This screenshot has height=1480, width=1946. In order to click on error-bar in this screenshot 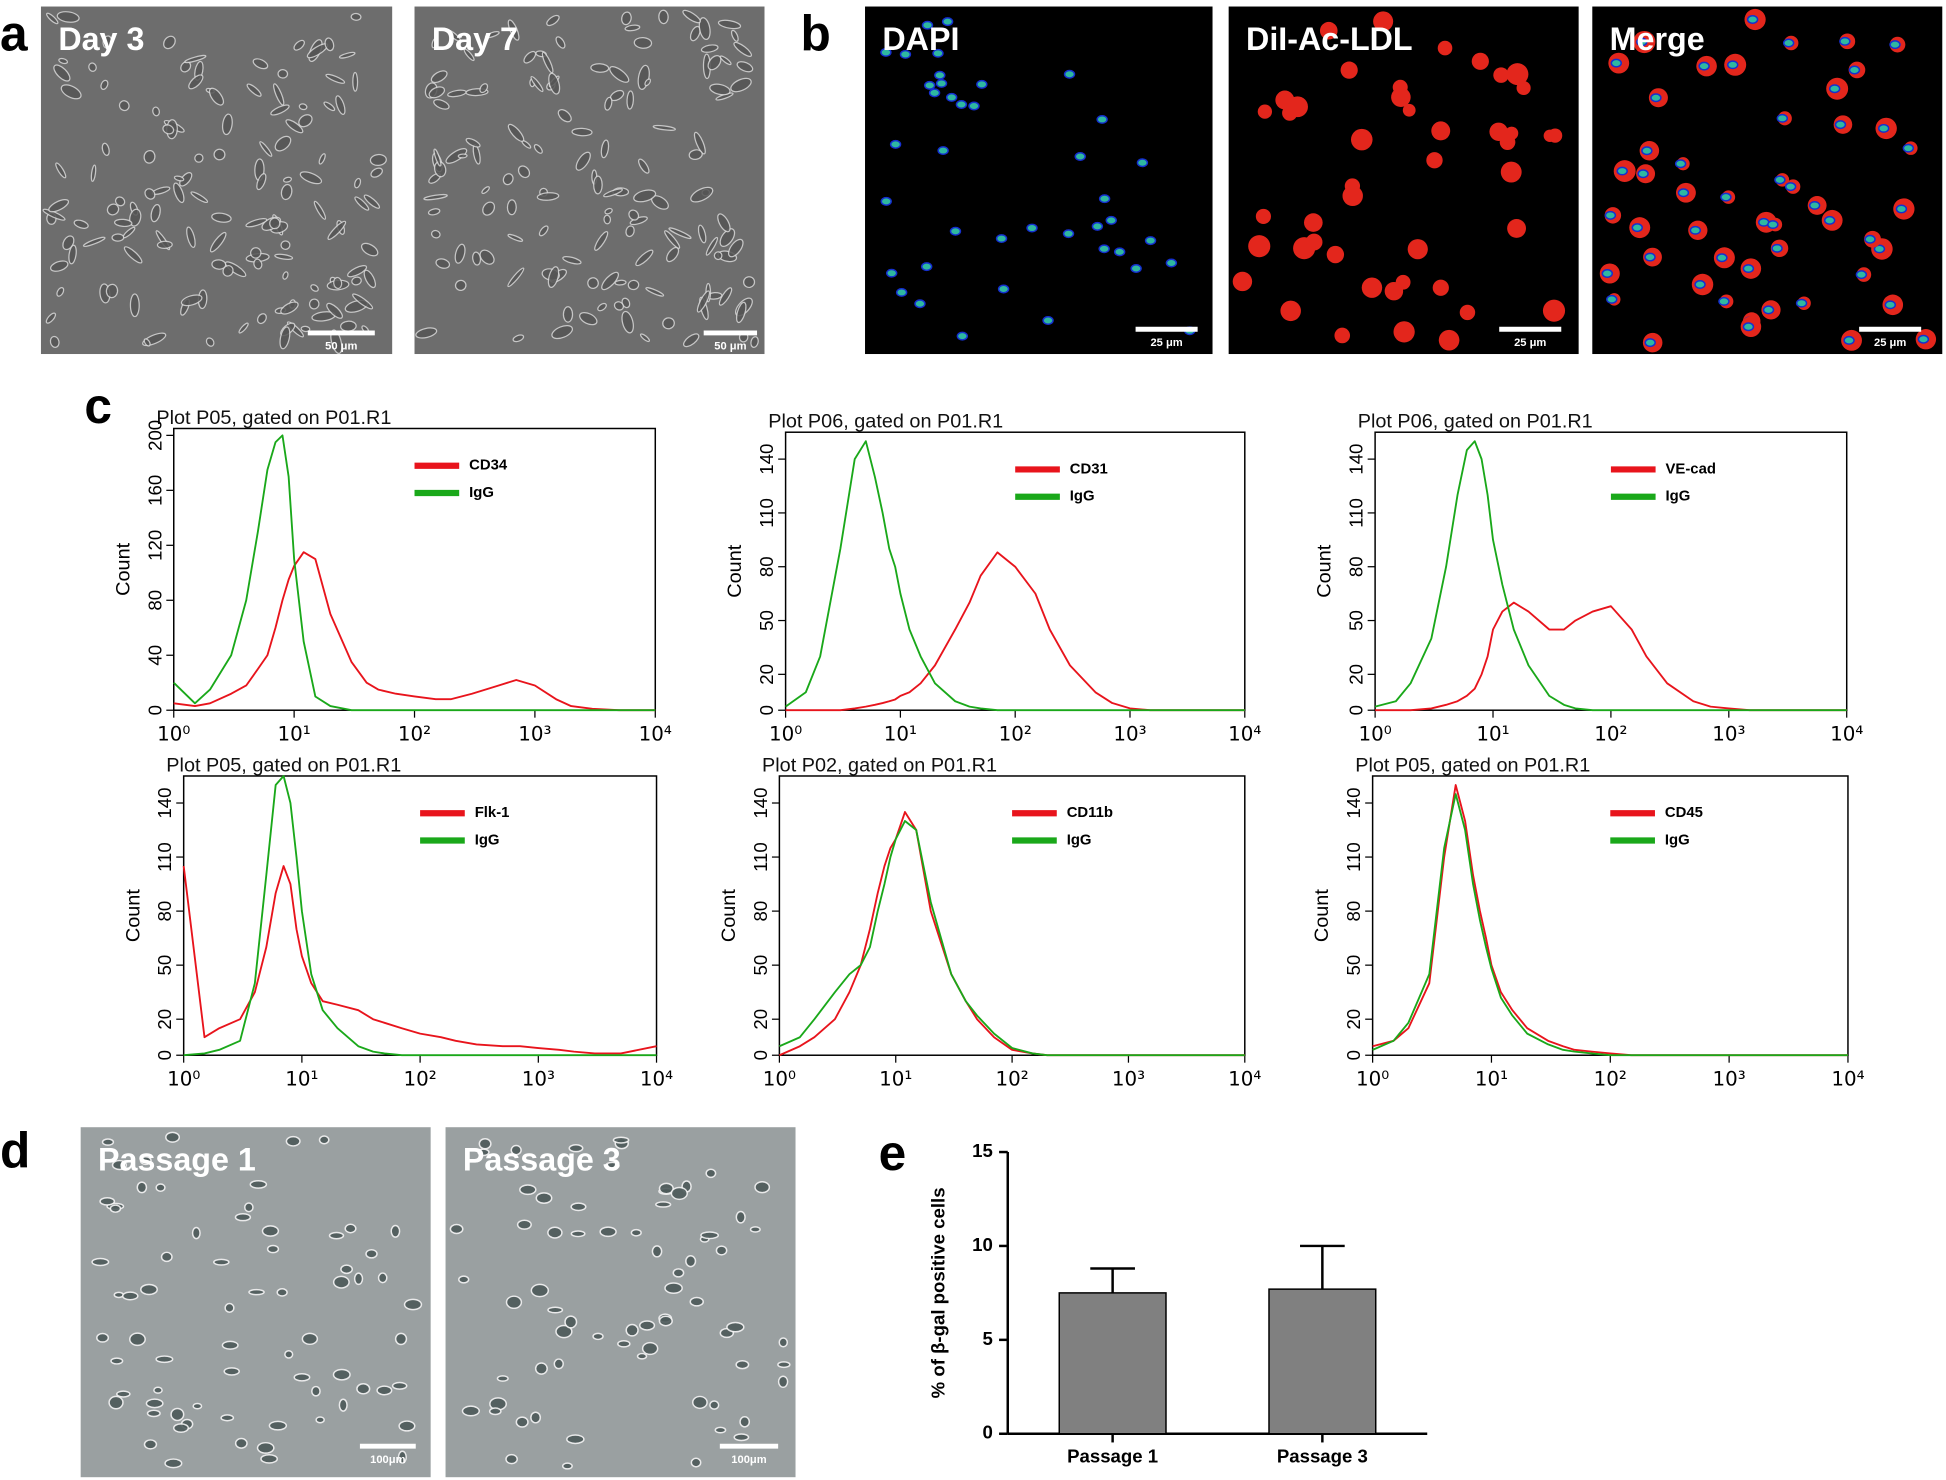, I will do `click(1112, 1280)`.